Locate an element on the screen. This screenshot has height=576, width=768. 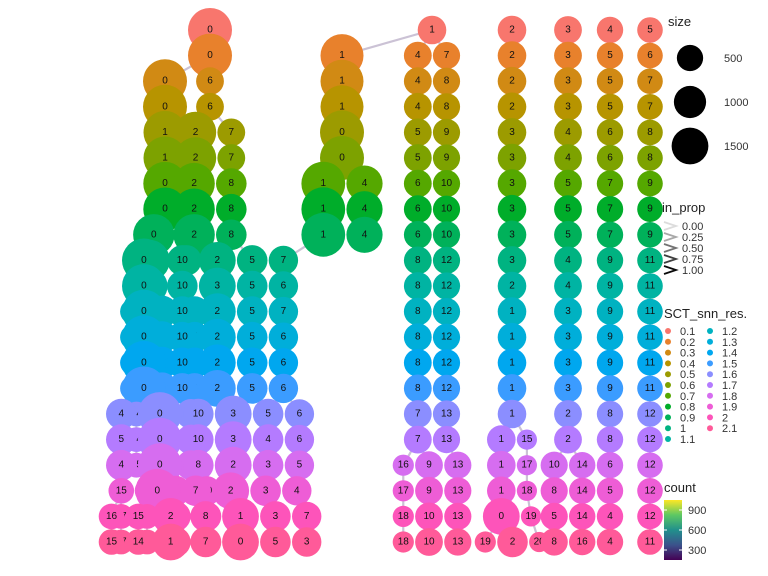
legend-count-label: 900 is located at coordinates (697, 511).